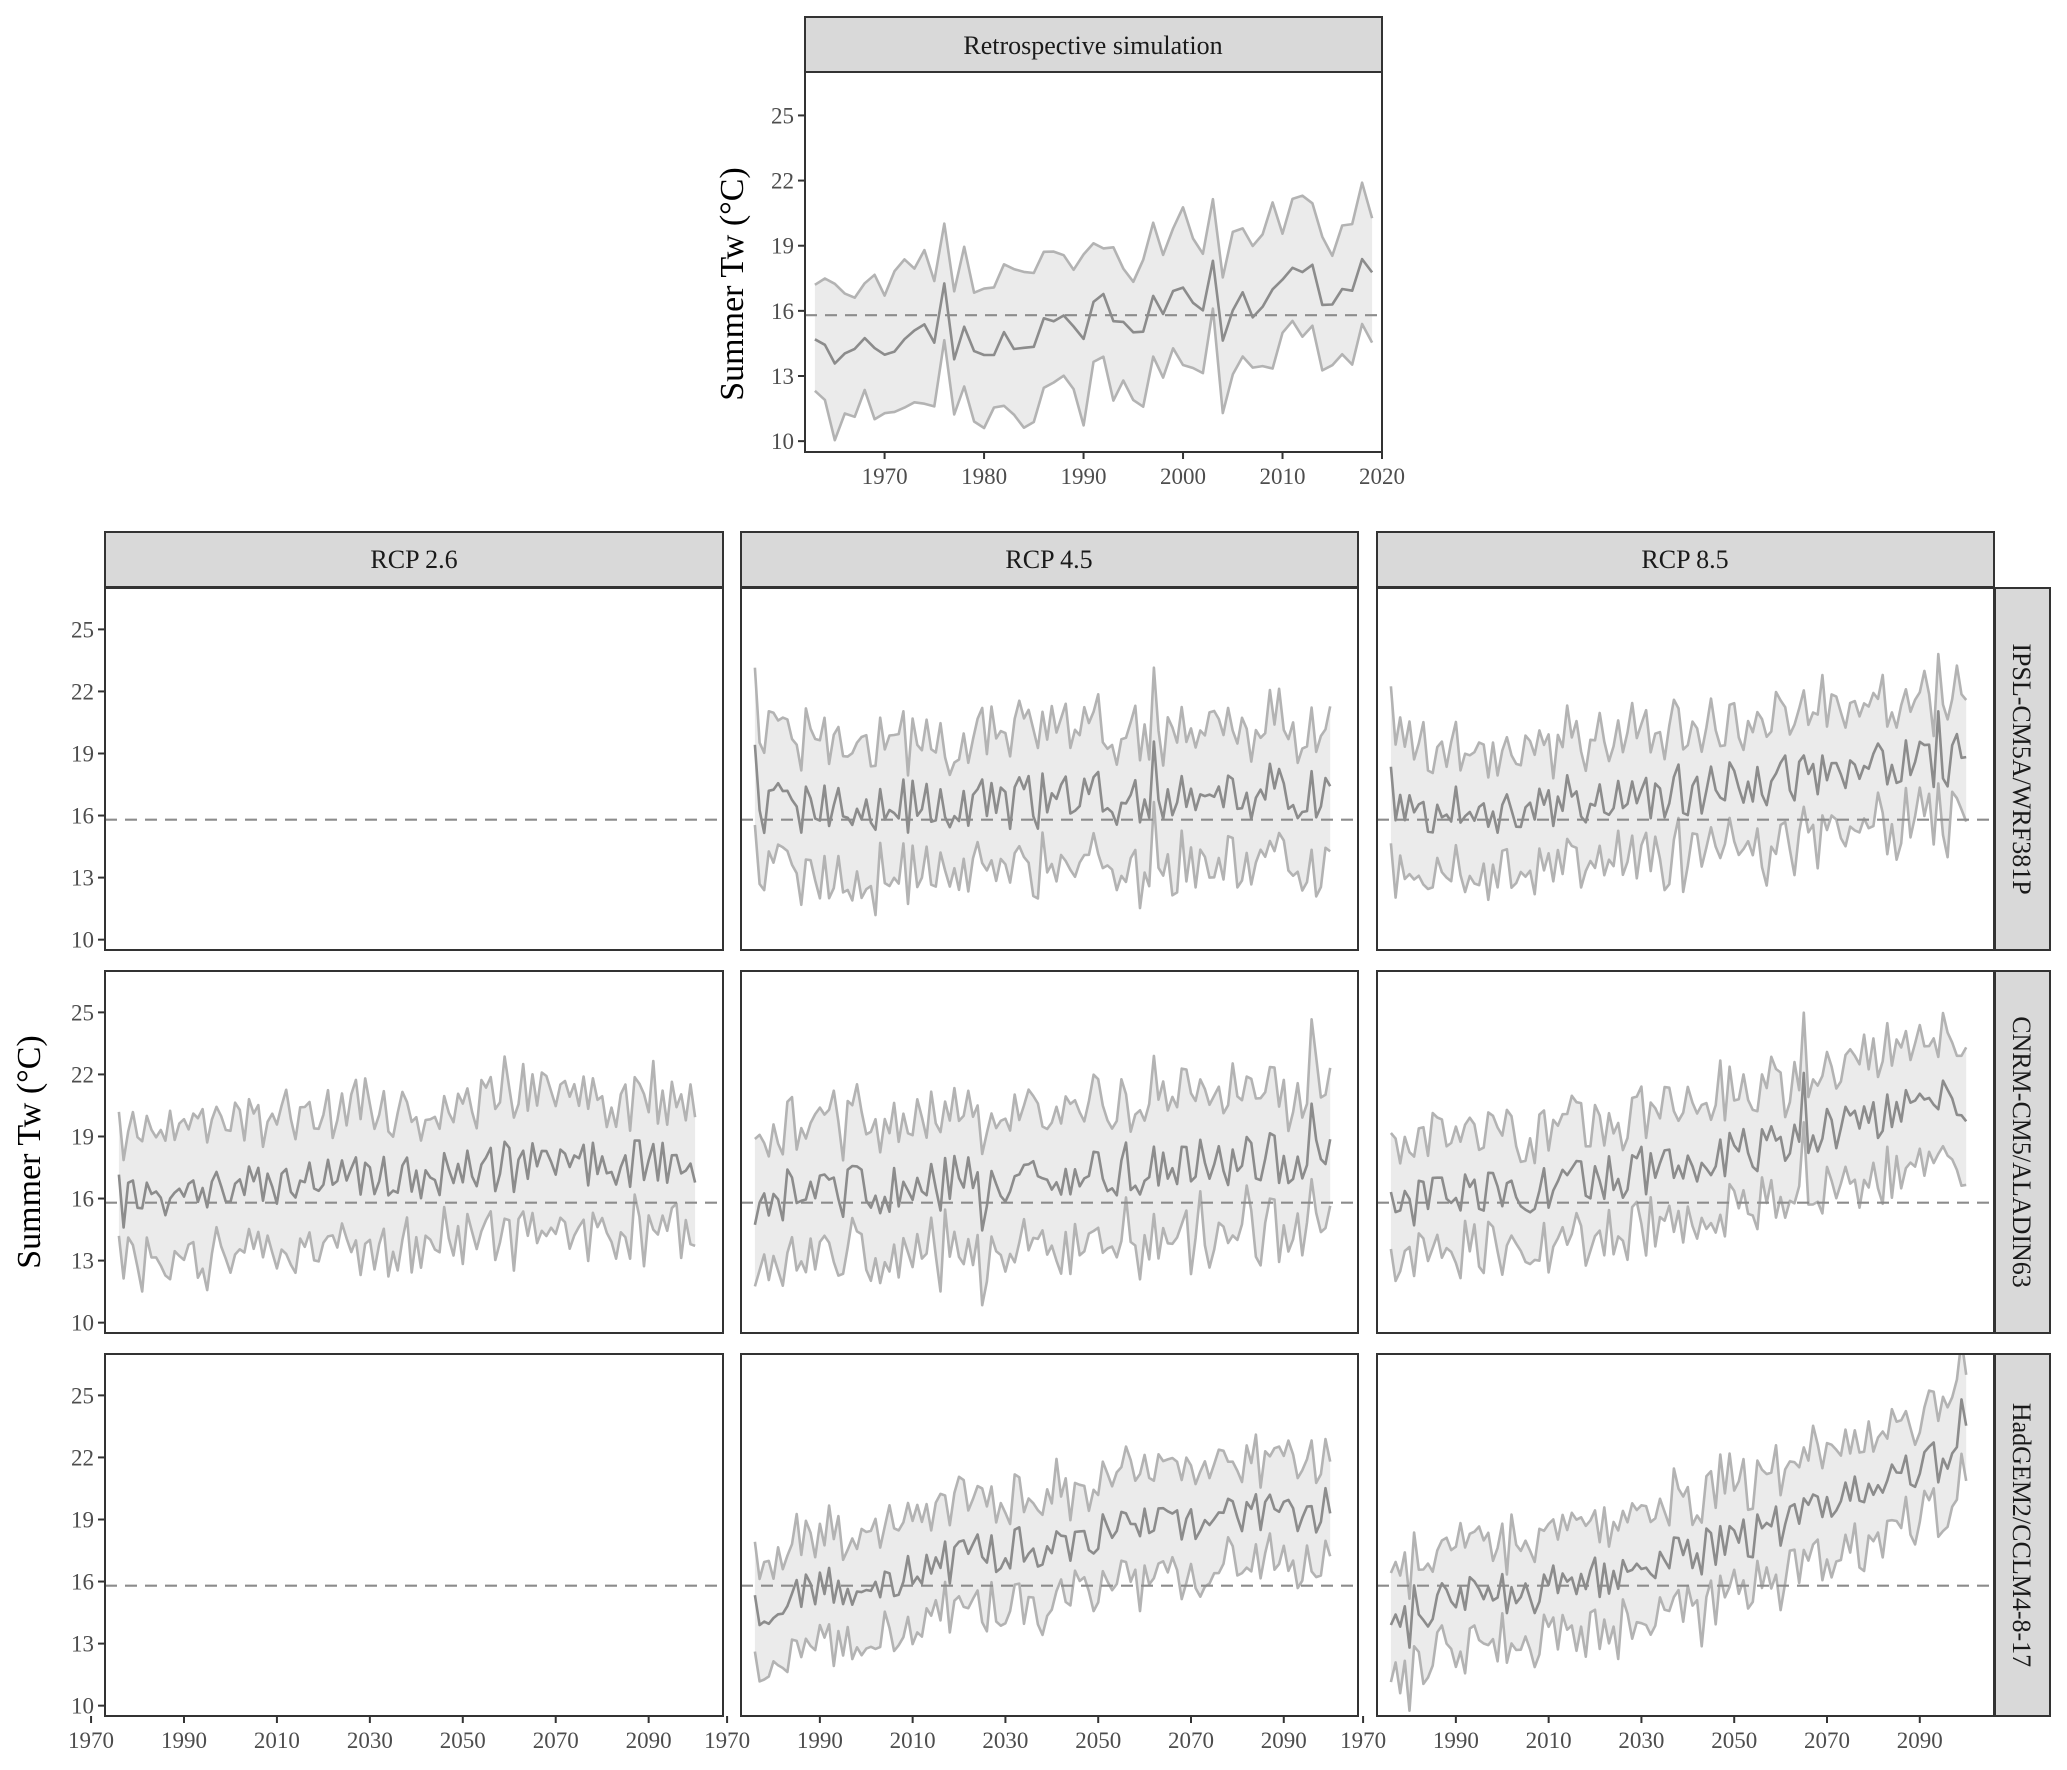  I want to click on row-strip-hadgem-label: HadGEM2/CCLM4-8-17, so click(2021, 1535).